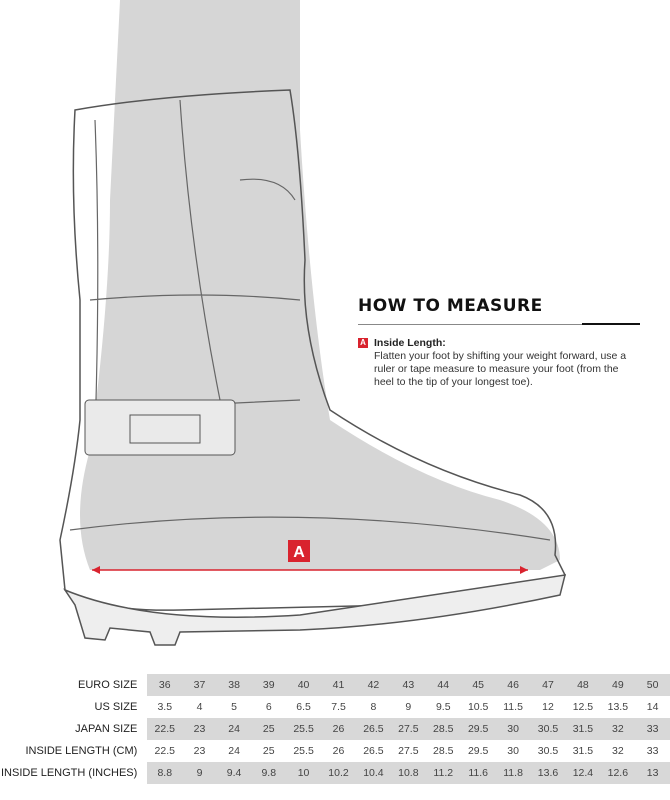 This screenshot has height=800, width=670. I want to click on table-cell: 11.6, so click(478, 773).